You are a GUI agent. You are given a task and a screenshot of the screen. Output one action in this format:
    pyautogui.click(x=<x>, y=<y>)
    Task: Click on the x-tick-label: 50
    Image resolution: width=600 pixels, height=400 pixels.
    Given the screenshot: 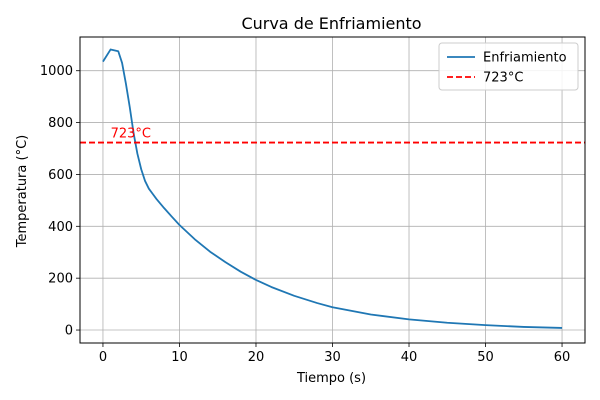 What is the action you would take?
    pyautogui.click(x=485, y=357)
    